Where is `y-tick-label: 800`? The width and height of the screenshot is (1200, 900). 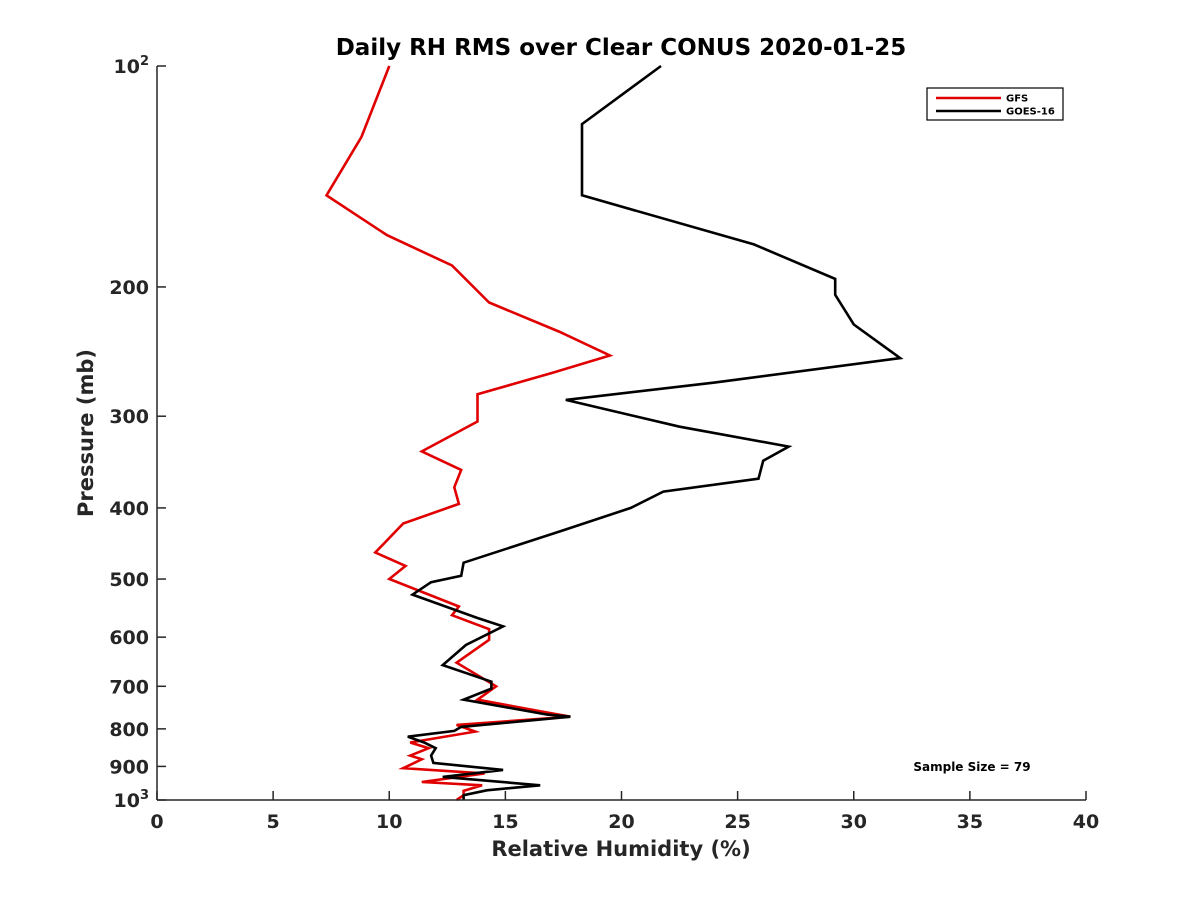
y-tick-label: 800 is located at coordinates (129, 730).